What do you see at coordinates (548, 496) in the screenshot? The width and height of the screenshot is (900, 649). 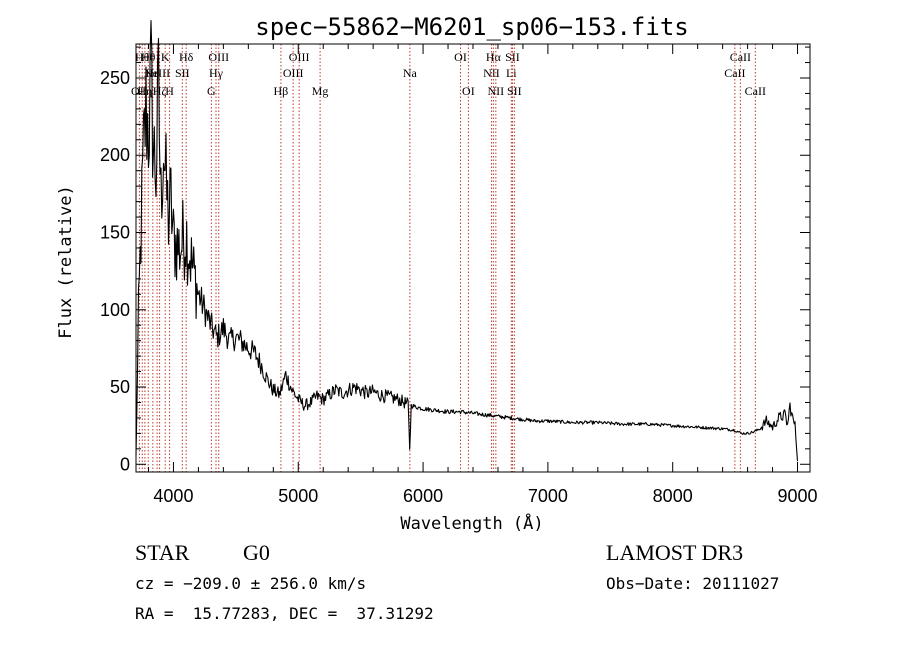 I see `x-tick-label: 7000` at bounding box center [548, 496].